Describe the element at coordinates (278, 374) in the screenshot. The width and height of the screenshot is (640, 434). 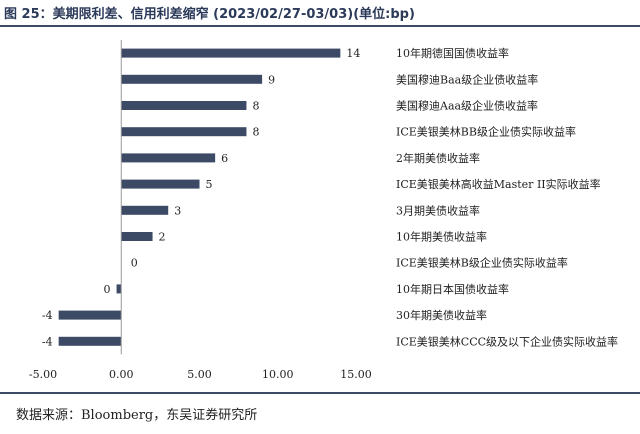
I see `x-tick-label: 10.00` at that location.